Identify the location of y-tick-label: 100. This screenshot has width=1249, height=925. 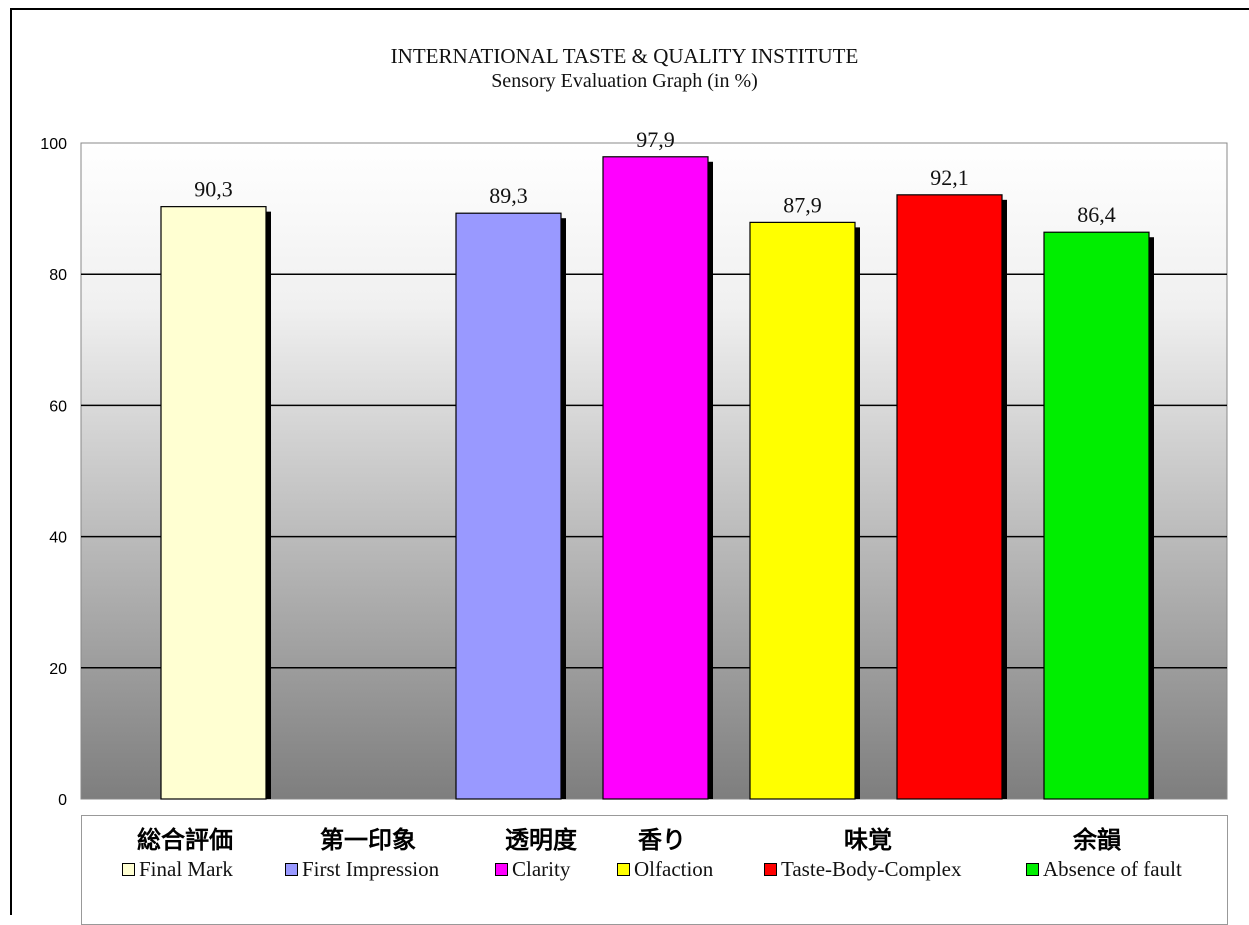
(53, 144).